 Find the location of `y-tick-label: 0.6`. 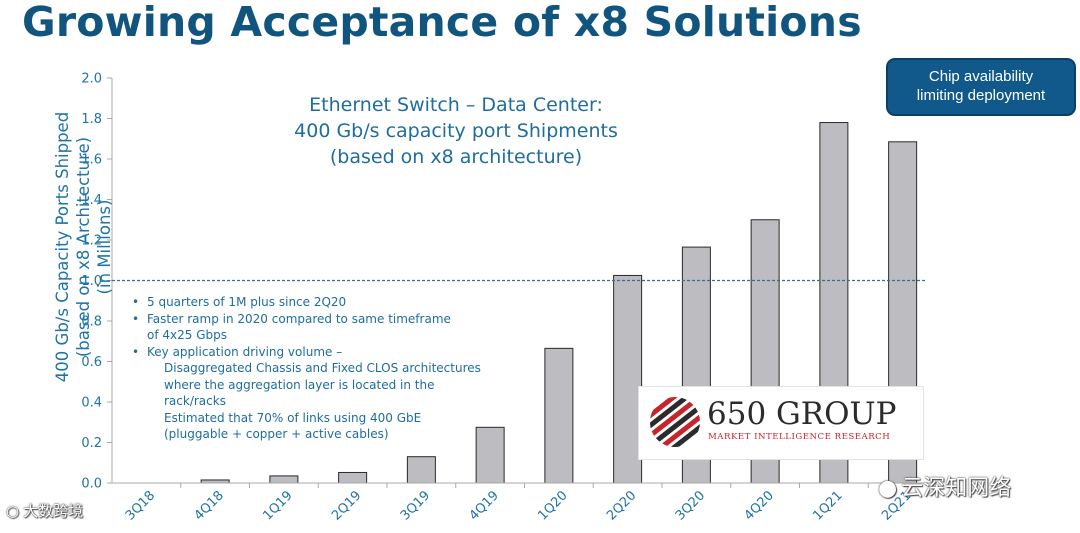

y-tick-label: 0.6 is located at coordinates (91, 362).